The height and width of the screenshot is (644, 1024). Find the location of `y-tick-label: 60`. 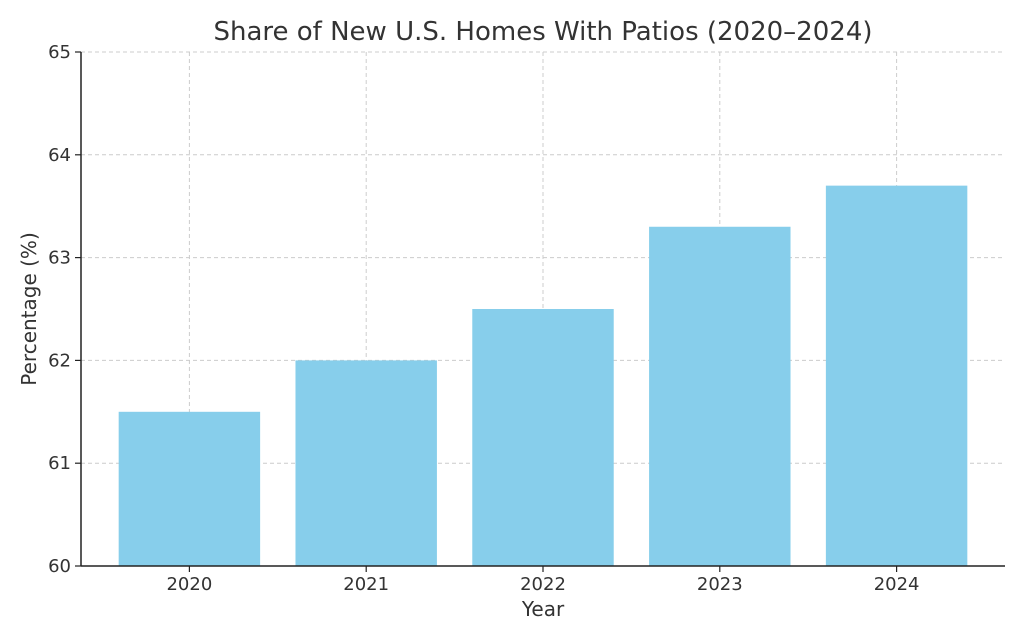

y-tick-label: 60 is located at coordinates (59, 566).